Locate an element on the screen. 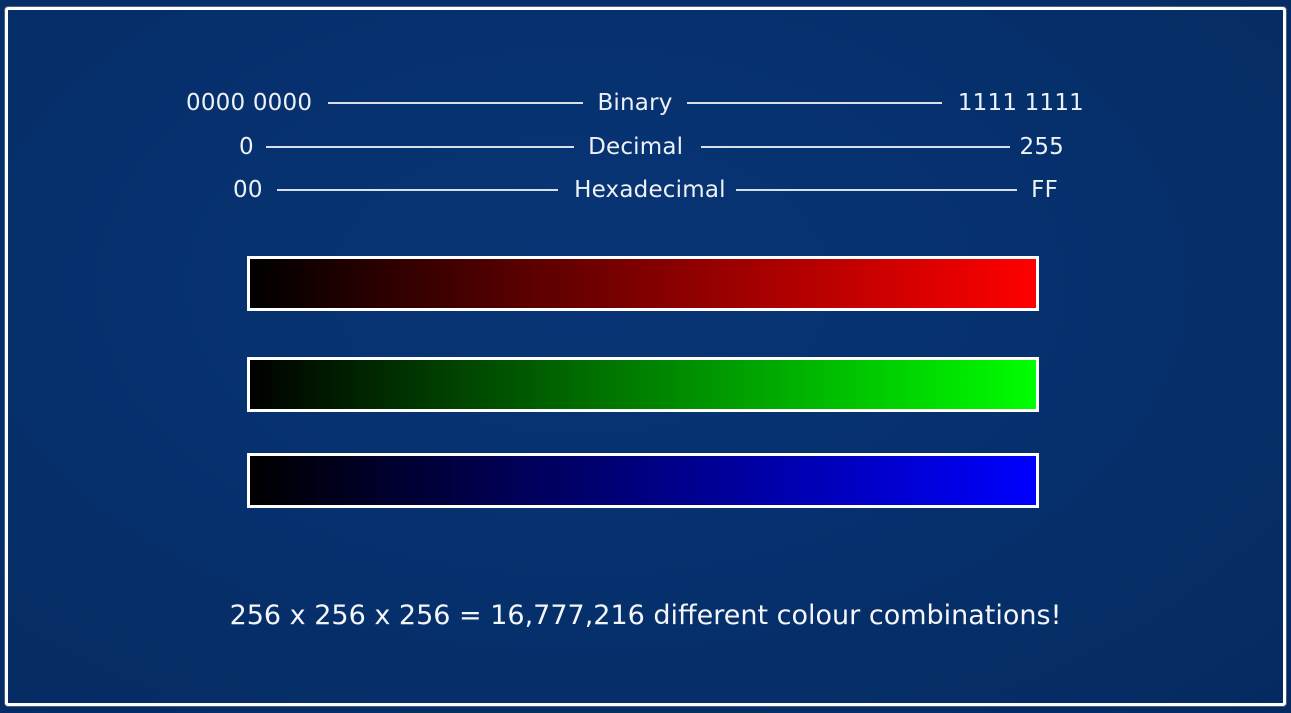 The image size is (1291, 713). binary-title: Binary is located at coordinates (635, 103).